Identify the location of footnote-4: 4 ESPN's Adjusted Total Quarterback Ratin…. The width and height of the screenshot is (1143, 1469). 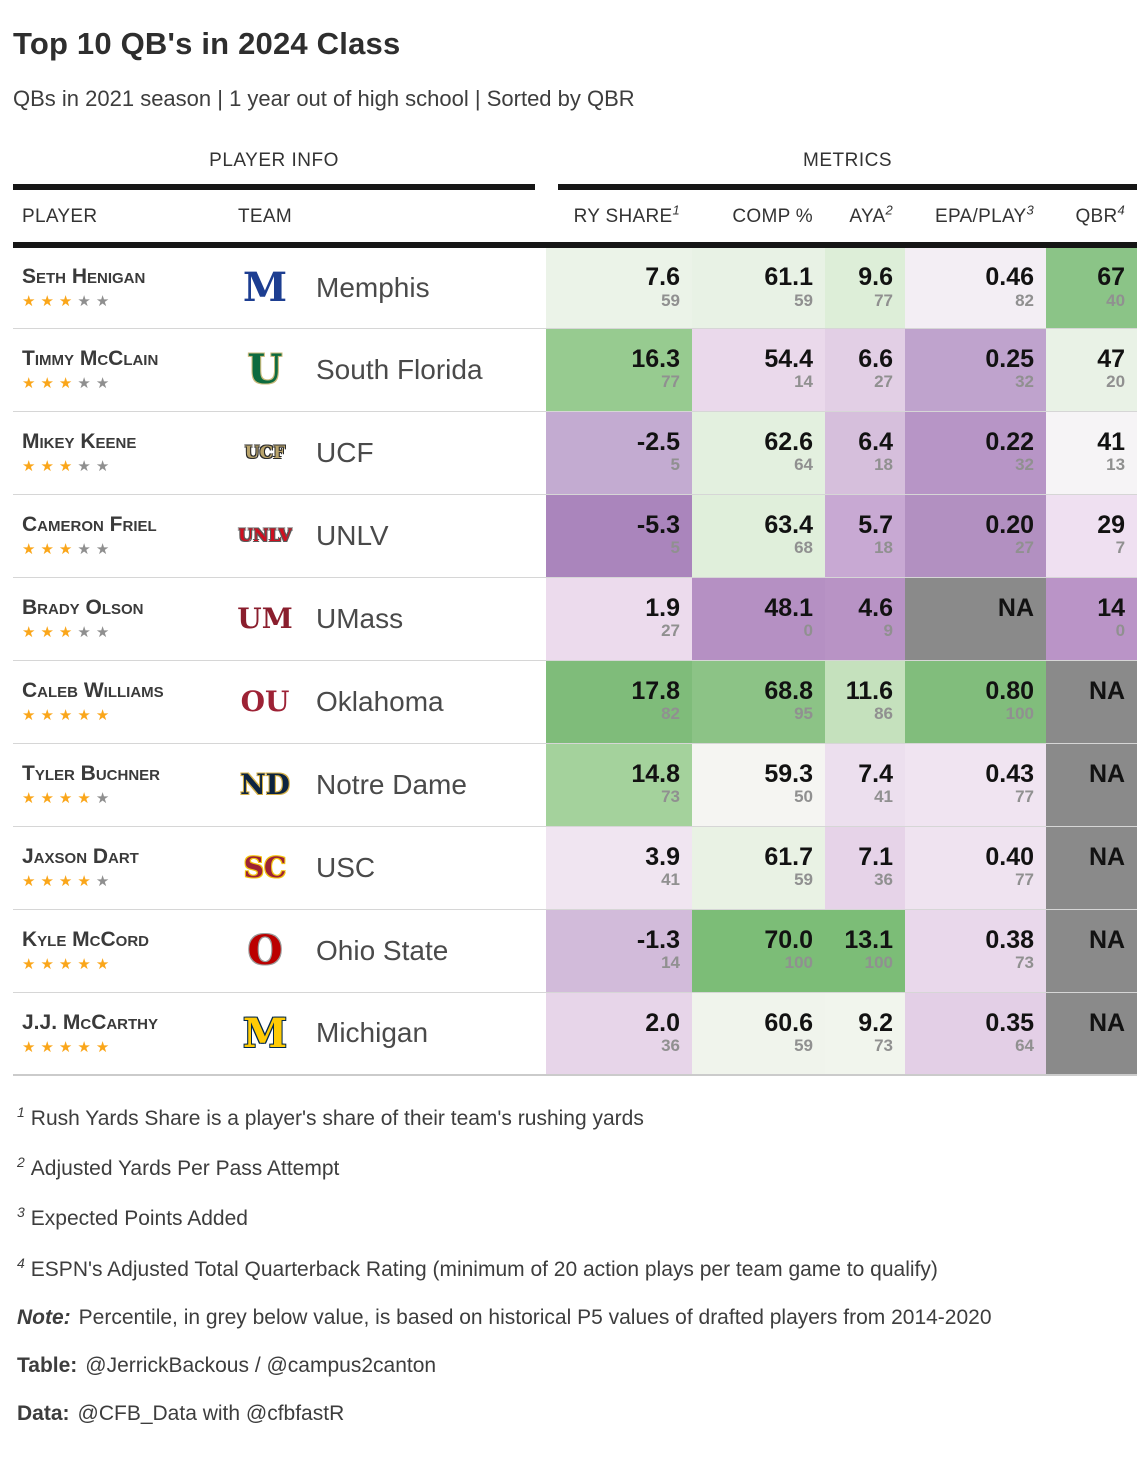
(576, 1268).